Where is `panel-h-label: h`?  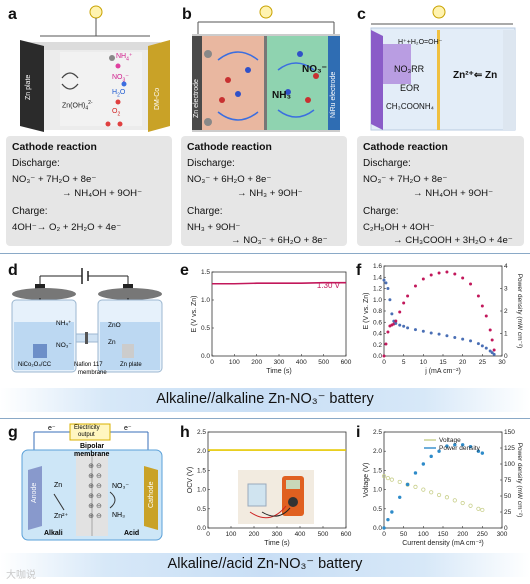
panel-h-label: h is located at coordinates (185, 432).